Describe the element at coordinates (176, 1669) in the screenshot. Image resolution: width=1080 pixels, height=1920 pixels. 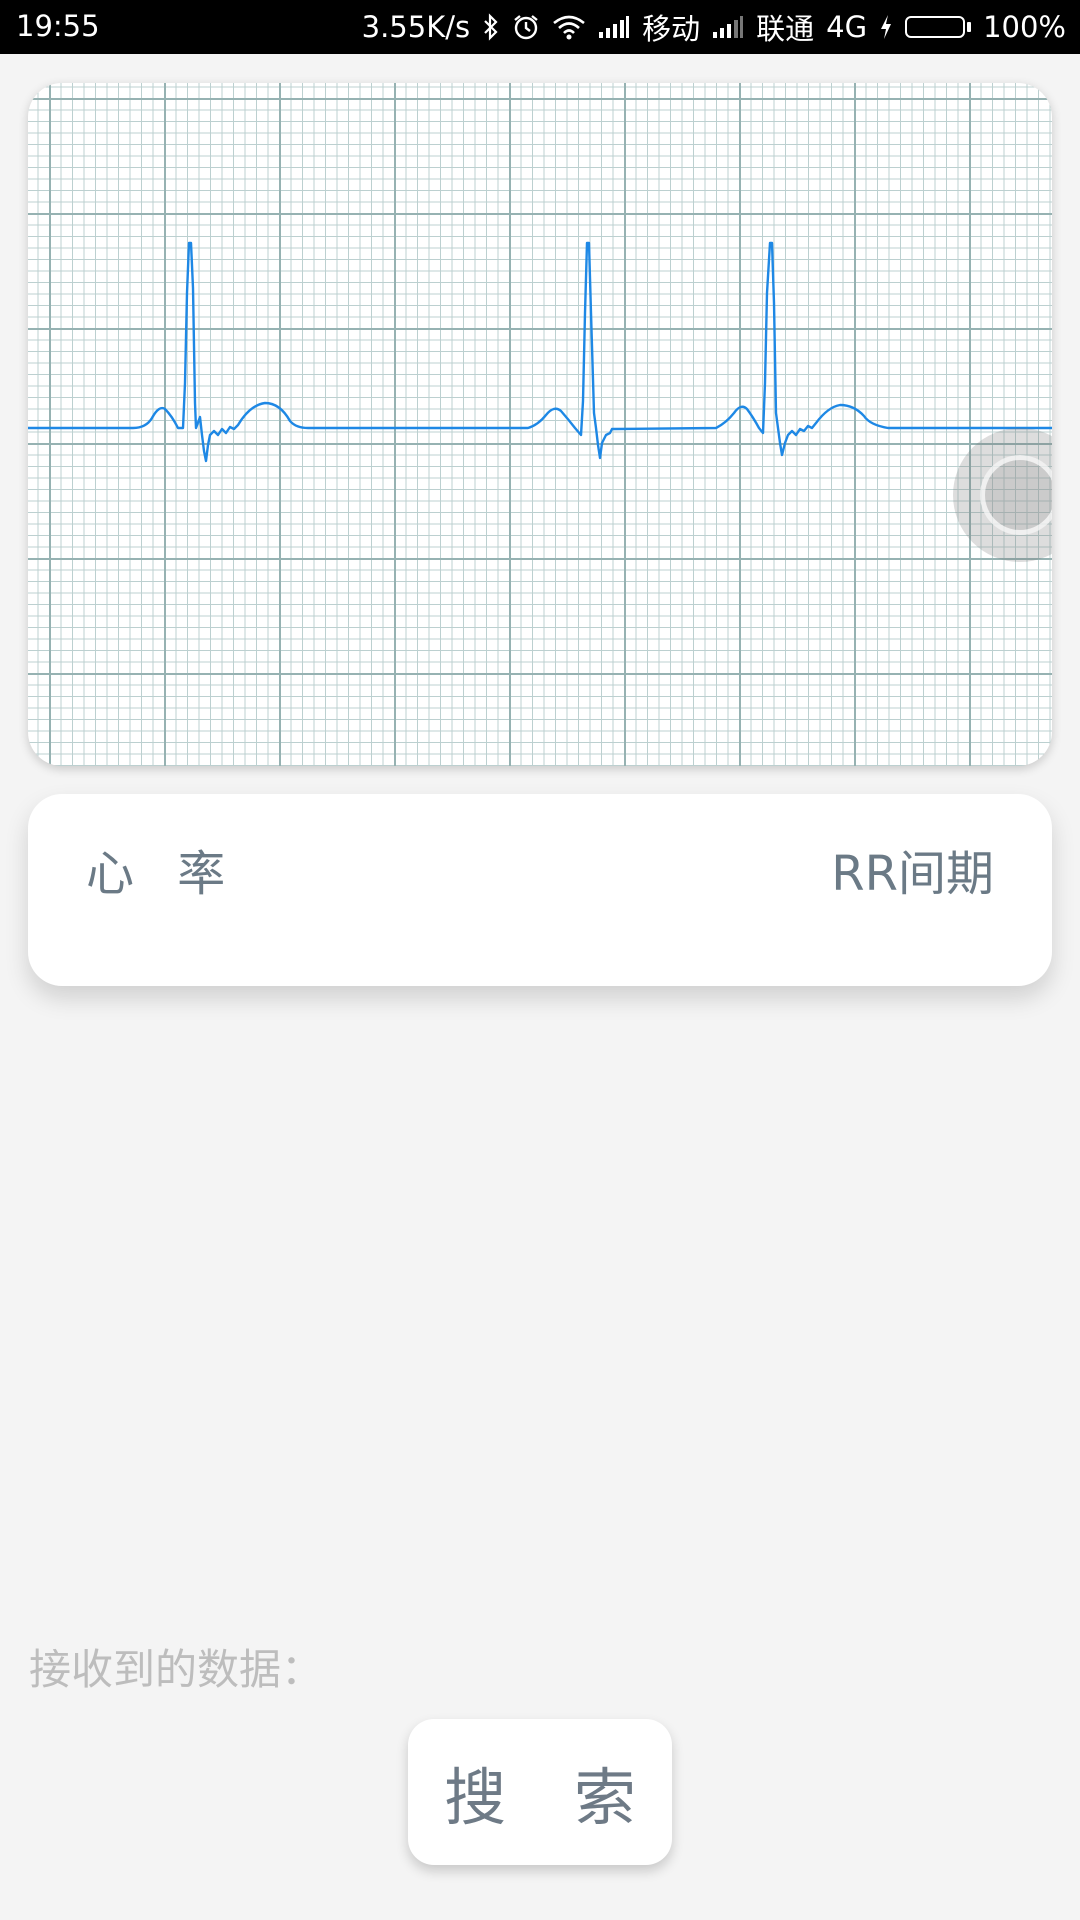
I see `received-data-label: 接收到的数据：` at that location.